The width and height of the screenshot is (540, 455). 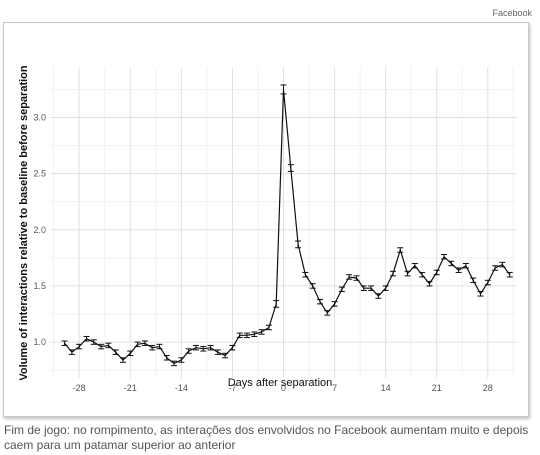 What do you see at coordinates (334, 388) in the screenshot?
I see `x-tick-label: 7` at bounding box center [334, 388].